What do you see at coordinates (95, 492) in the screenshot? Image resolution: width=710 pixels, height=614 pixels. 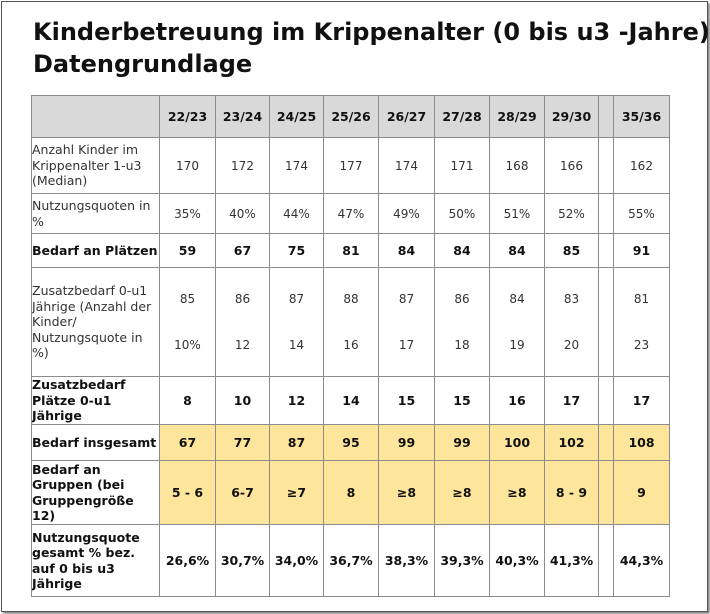 I see `row-label: Bedarf an Gruppen (bei Gruppengröße 12)` at bounding box center [95, 492].